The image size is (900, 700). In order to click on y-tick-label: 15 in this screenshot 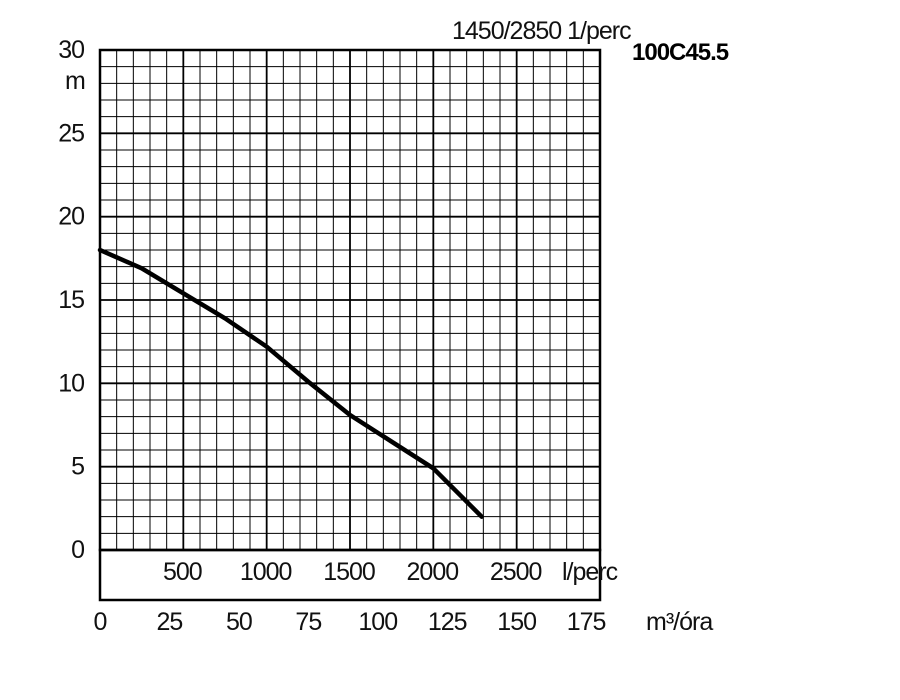, I will do `click(71, 300)`.